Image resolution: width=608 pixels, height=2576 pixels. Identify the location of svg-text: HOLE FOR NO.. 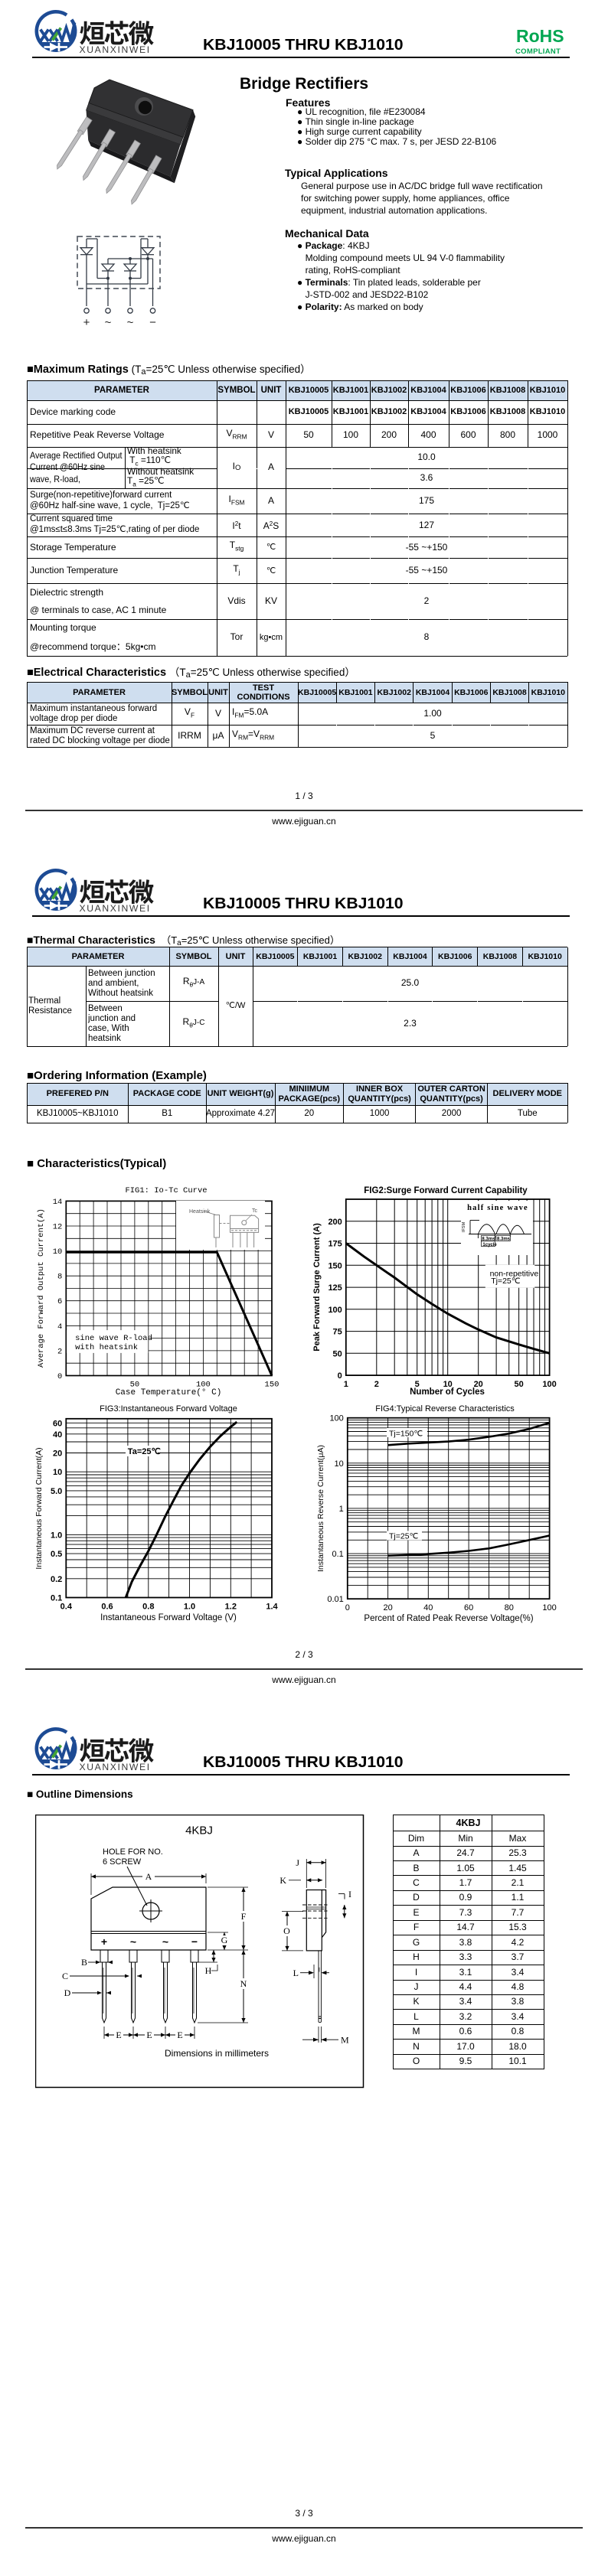
(133, 1852).